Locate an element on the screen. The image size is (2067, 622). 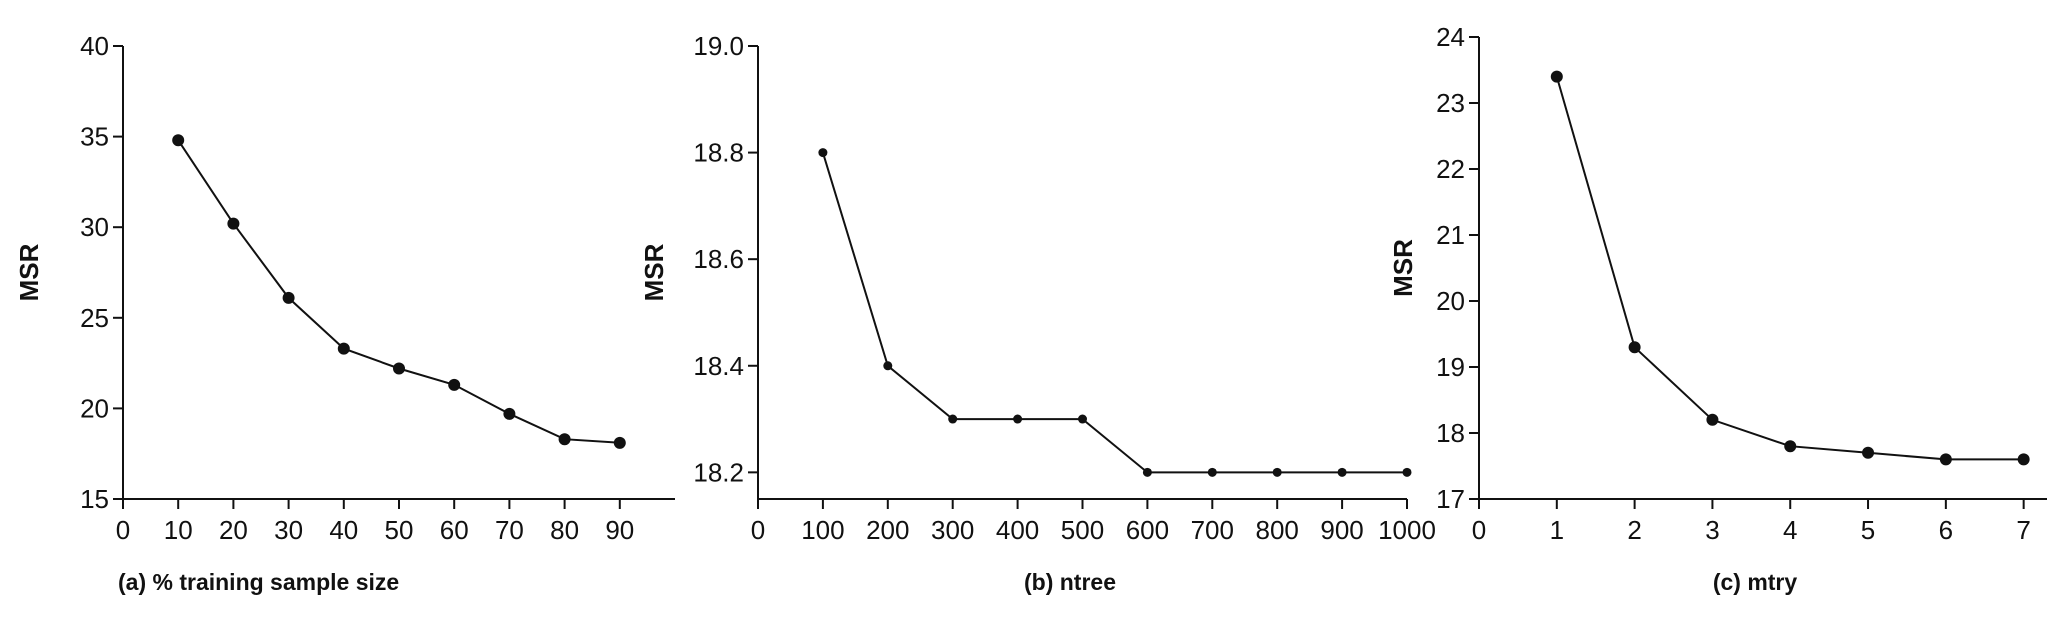
x-tick-label: 40 is located at coordinates (343, 530).